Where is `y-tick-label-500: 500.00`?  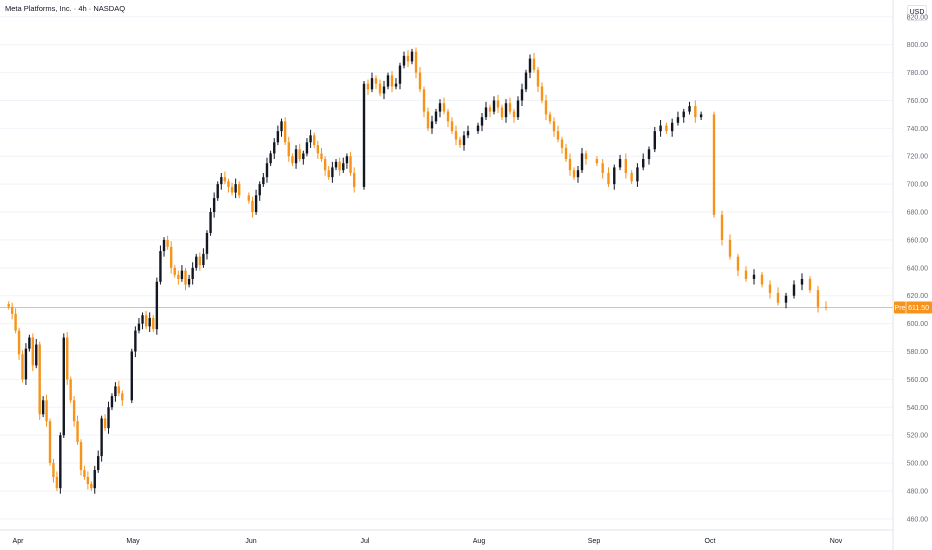
y-tick-label-500: 500.00 is located at coordinates (918, 464).